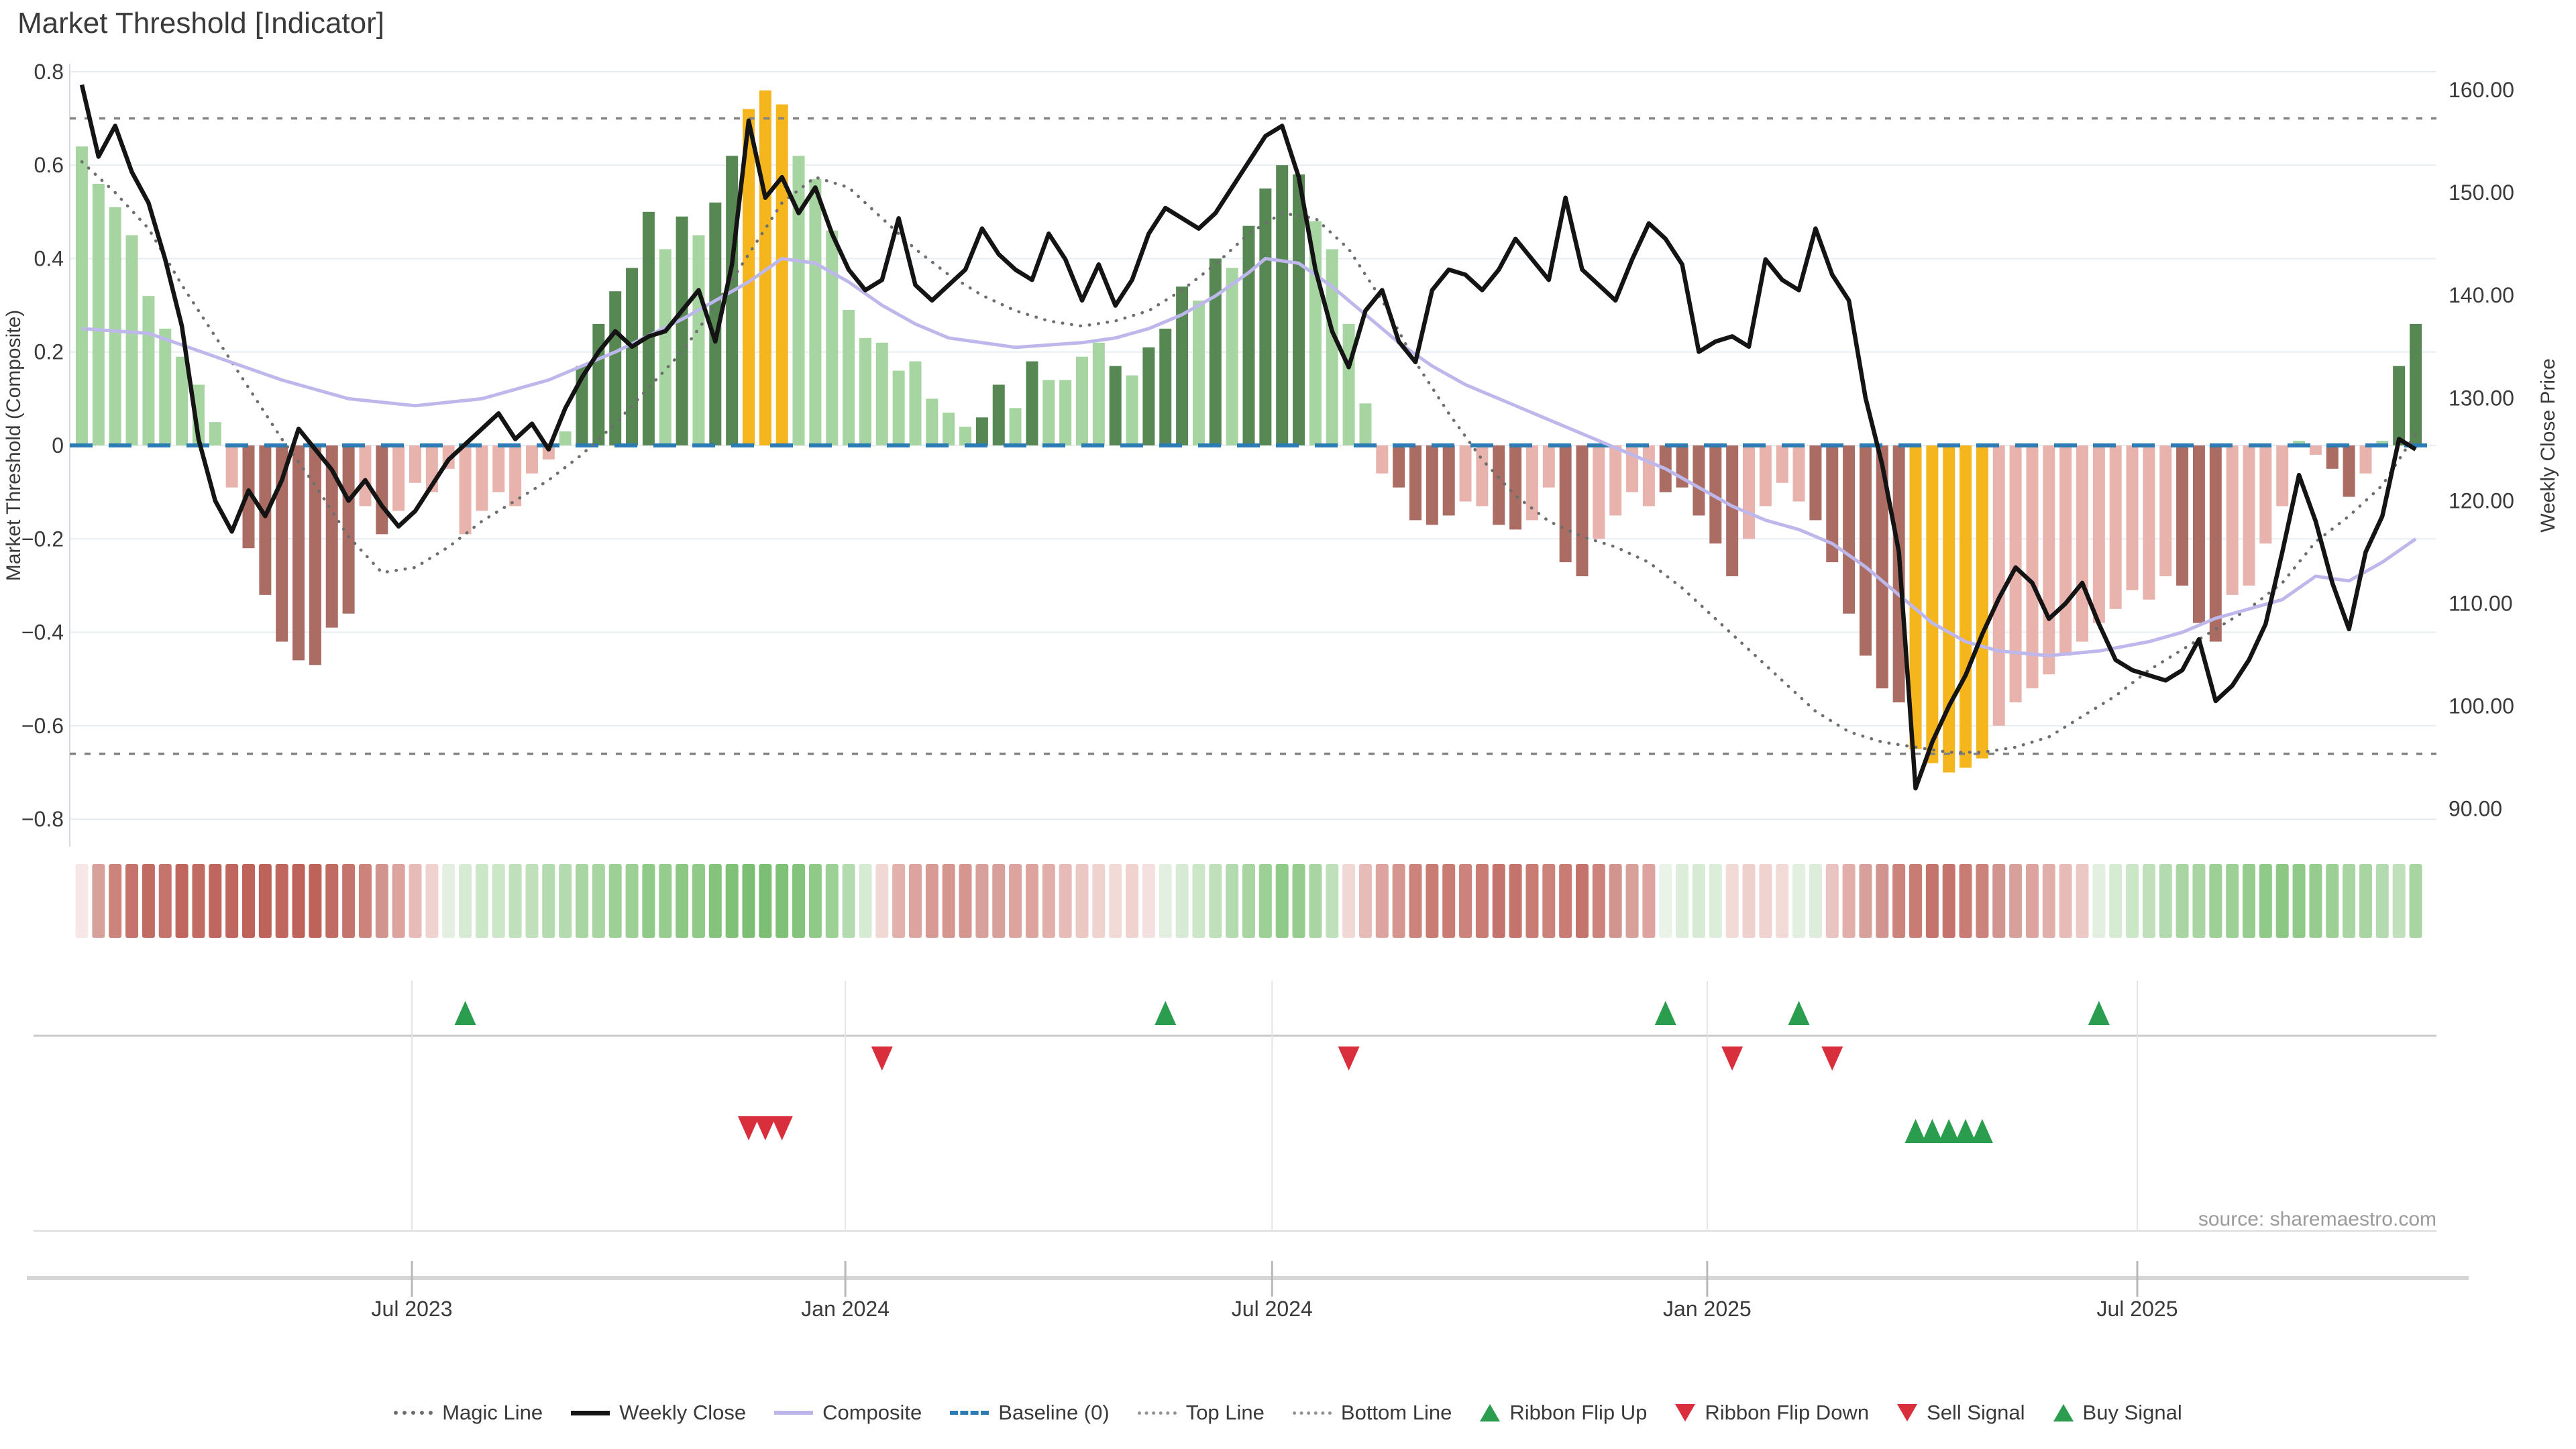 The width and height of the screenshot is (2576, 1449). Describe the element at coordinates (2317, 1219) in the screenshot. I see `source-note: source: sharemaestro.com` at that location.